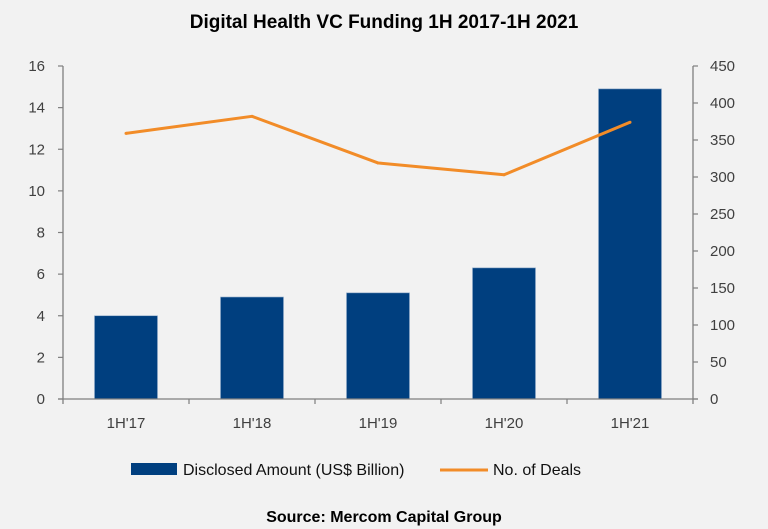 This screenshot has height=529, width=768. Describe the element at coordinates (630, 423) in the screenshot. I see `x-tick-label: 1H'21` at that location.